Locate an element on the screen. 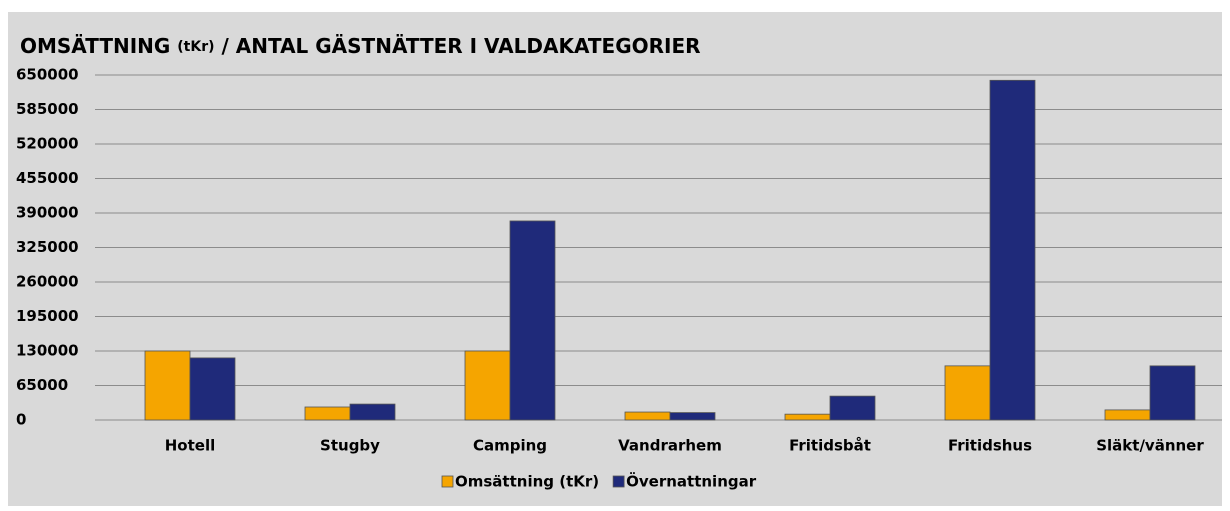 Image resolution: width=1230 pixels, height=511 pixels. y-tick-label: 585000 is located at coordinates (47, 109).